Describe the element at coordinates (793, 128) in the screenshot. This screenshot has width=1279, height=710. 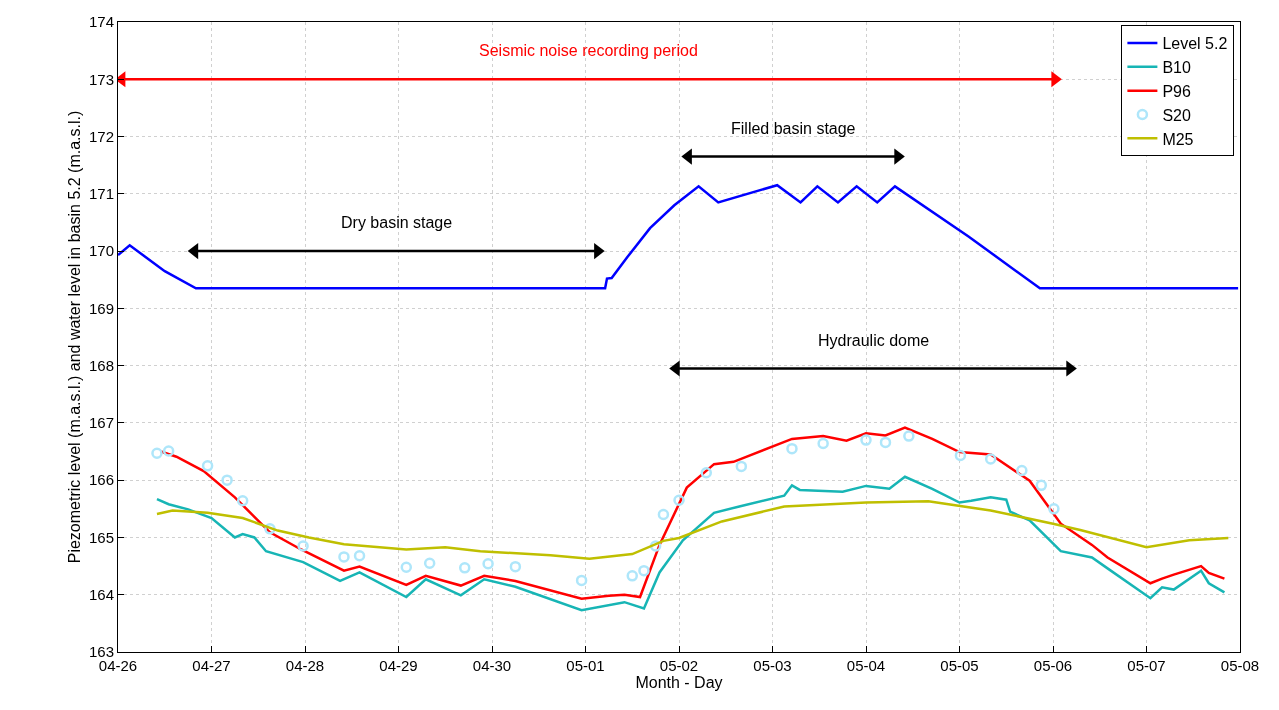
I see `series-label: Filled basin stage` at that location.